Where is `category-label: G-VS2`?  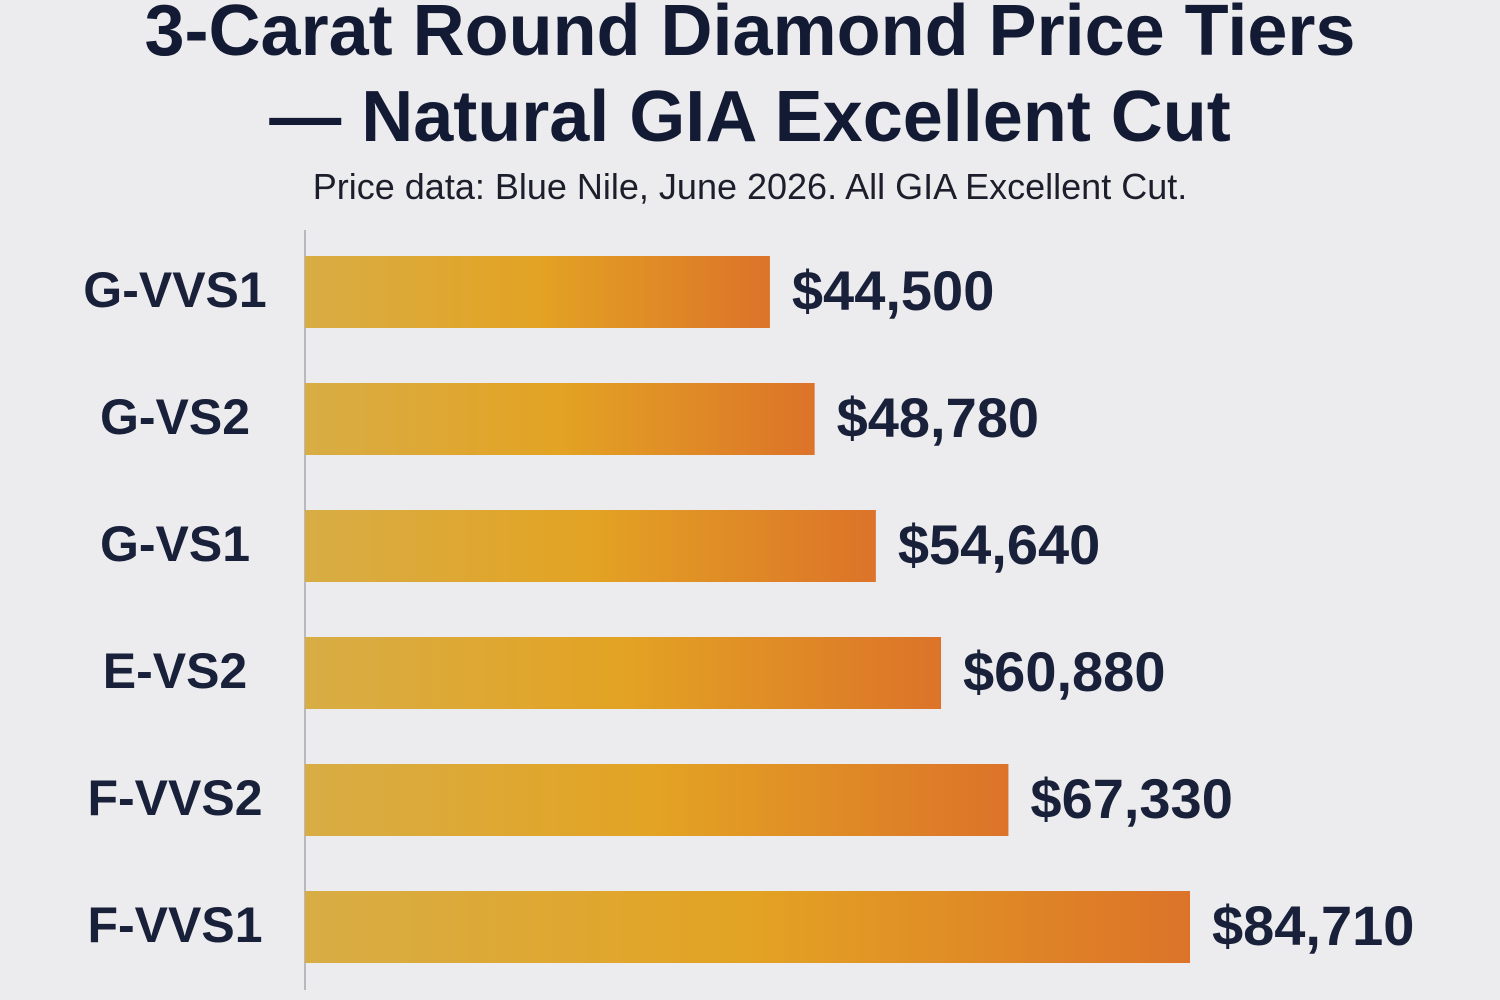 category-label: G-VS2 is located at coordinates (175, 417).